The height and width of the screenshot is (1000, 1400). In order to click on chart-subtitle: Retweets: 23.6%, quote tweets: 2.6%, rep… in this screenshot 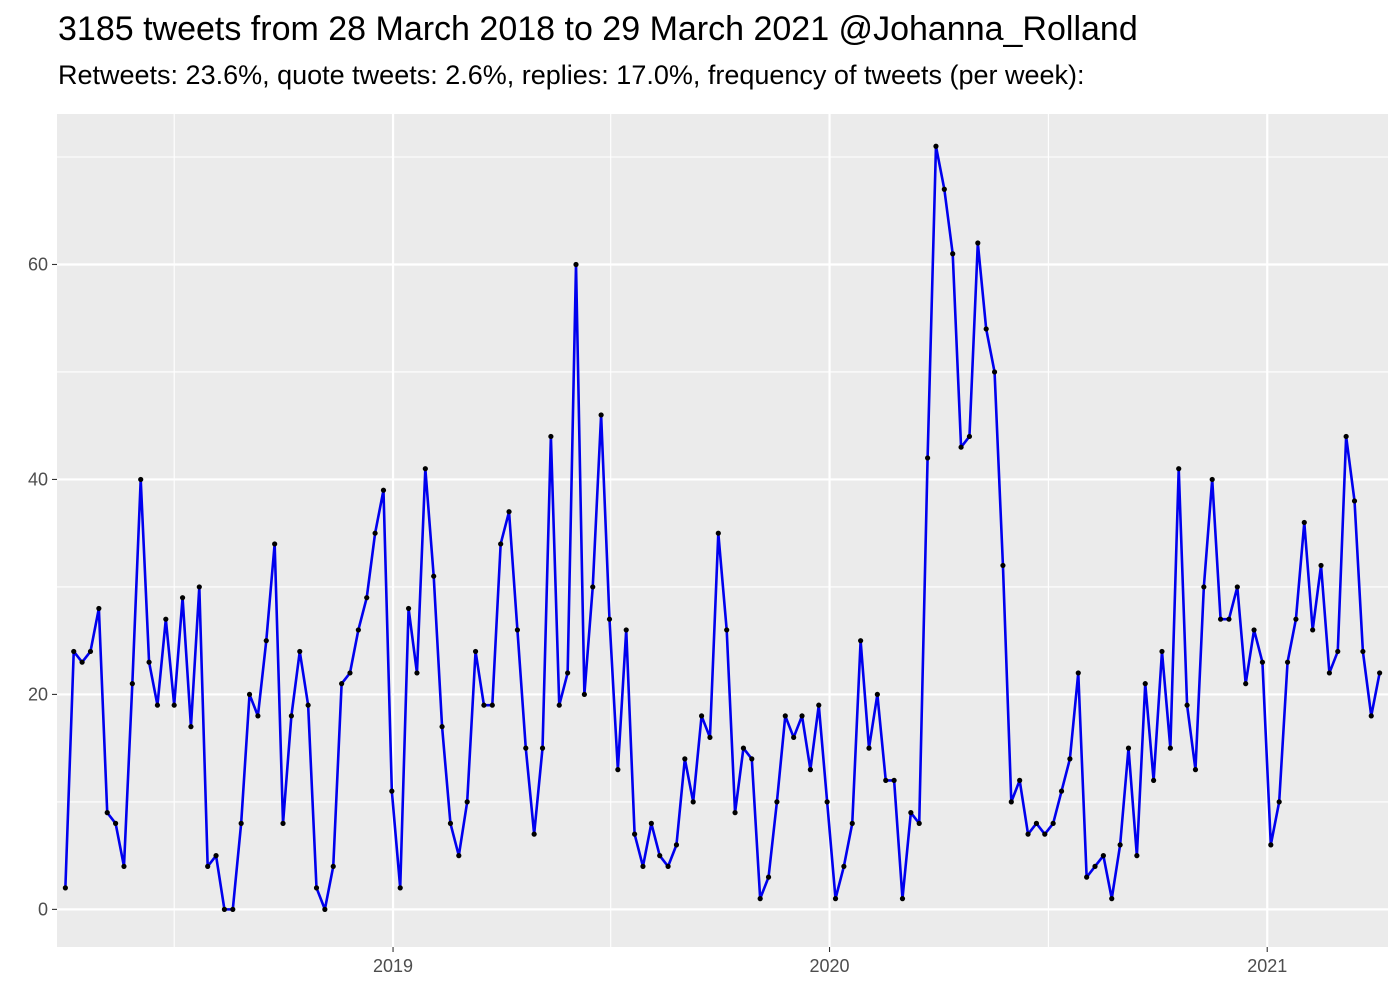, I will do `click(571, 75)`.